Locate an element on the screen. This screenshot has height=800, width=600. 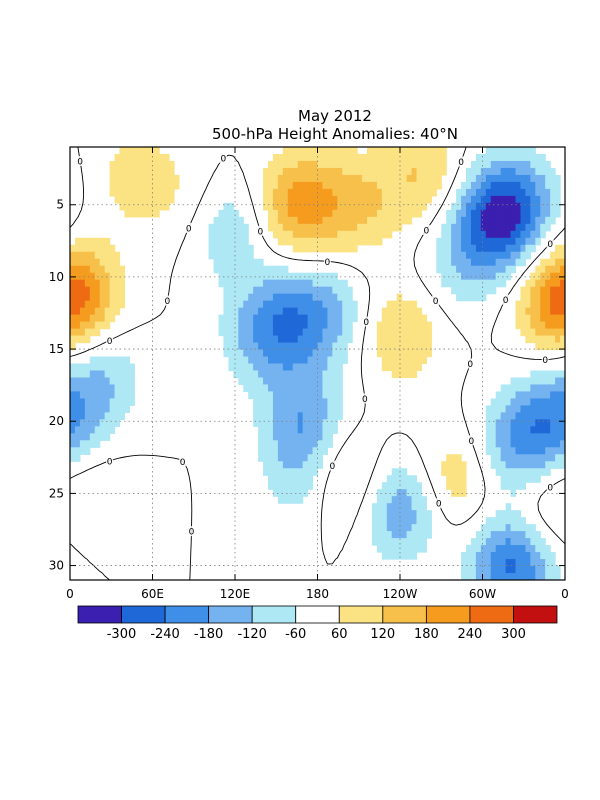
colorbar-swatch is located at coordinates (187, 614).